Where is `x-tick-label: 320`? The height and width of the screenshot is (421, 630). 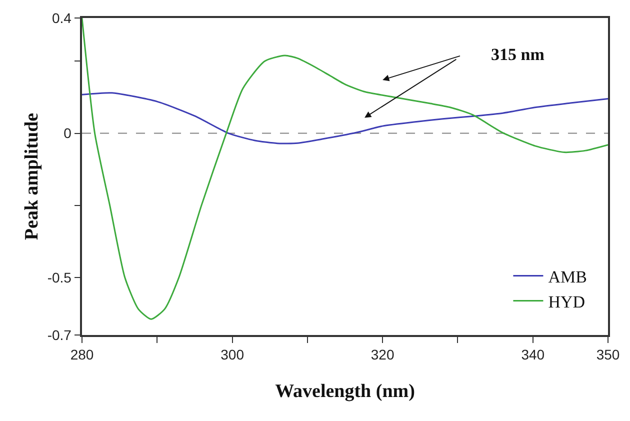
x-tick-label: 320 is located at coordinates (382, 354).